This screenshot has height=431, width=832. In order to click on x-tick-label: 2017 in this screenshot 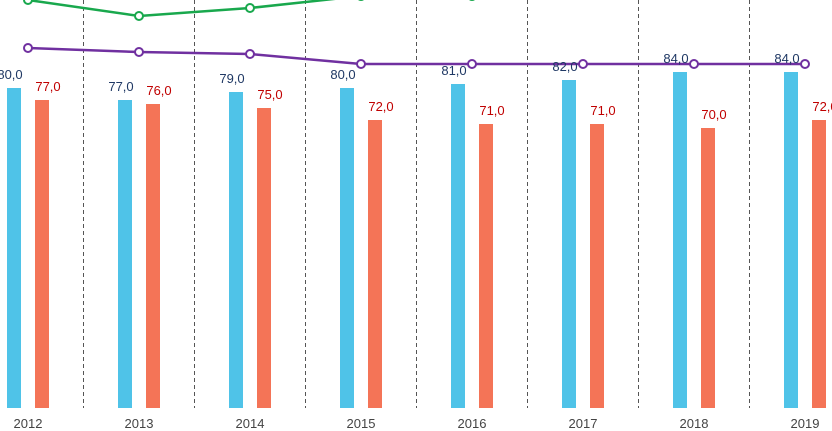, I will do `click(583, 423)`.